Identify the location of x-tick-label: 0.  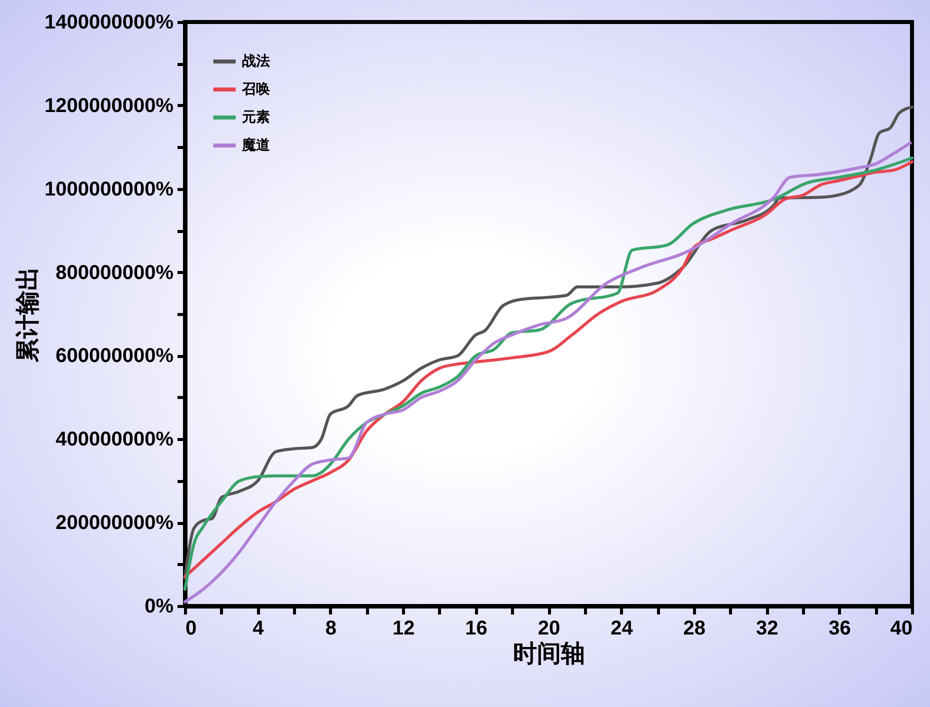
(191, 629).